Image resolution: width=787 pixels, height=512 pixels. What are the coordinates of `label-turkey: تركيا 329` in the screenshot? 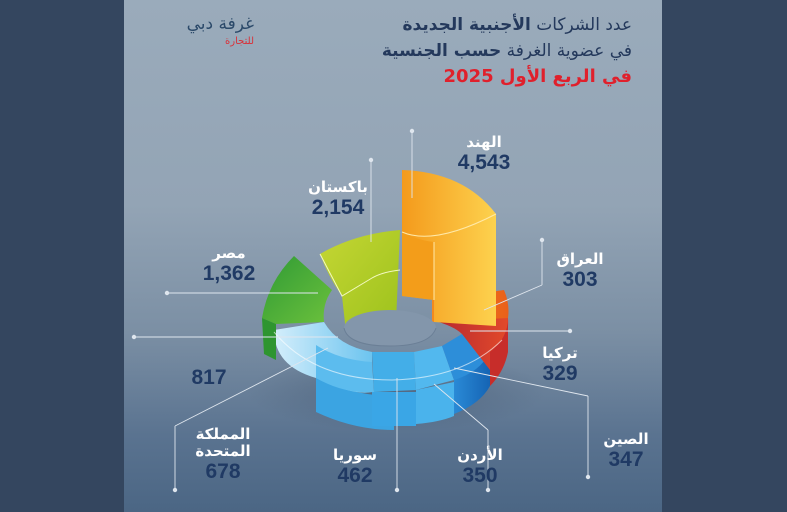 It's located at (560, 364).